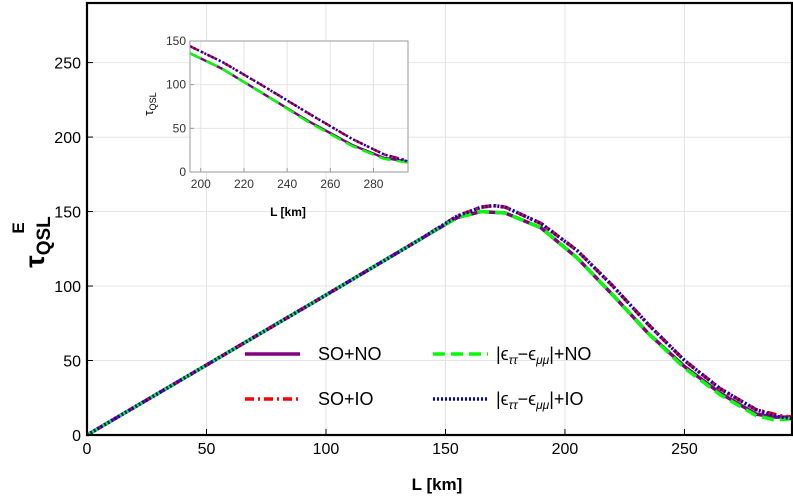 The image size is (793, 498). What do you see at coordinates (350, 354) in the screenshot?
I see `legend-label-so-no: SO+NO` at bounding box center [350, 354].